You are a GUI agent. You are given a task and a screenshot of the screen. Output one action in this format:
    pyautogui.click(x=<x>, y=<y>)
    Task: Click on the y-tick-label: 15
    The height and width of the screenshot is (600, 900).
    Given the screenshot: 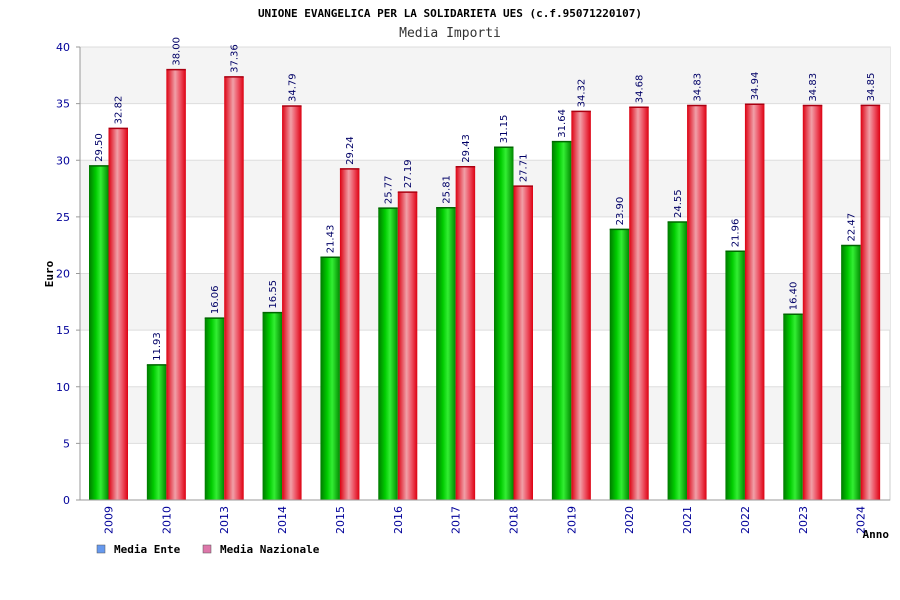 What is the action you would take?
    pyautogui.click(x=63, y=330)
    